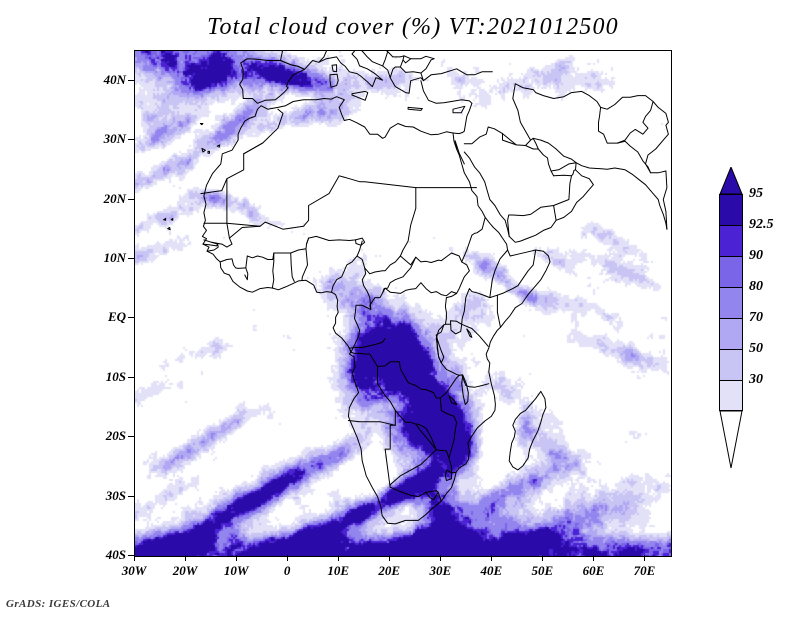 The image size is (800, 618). Describe the element at coordinates (115, 495) in the screenshot. I see `y-axis-label: 30S` at that location.